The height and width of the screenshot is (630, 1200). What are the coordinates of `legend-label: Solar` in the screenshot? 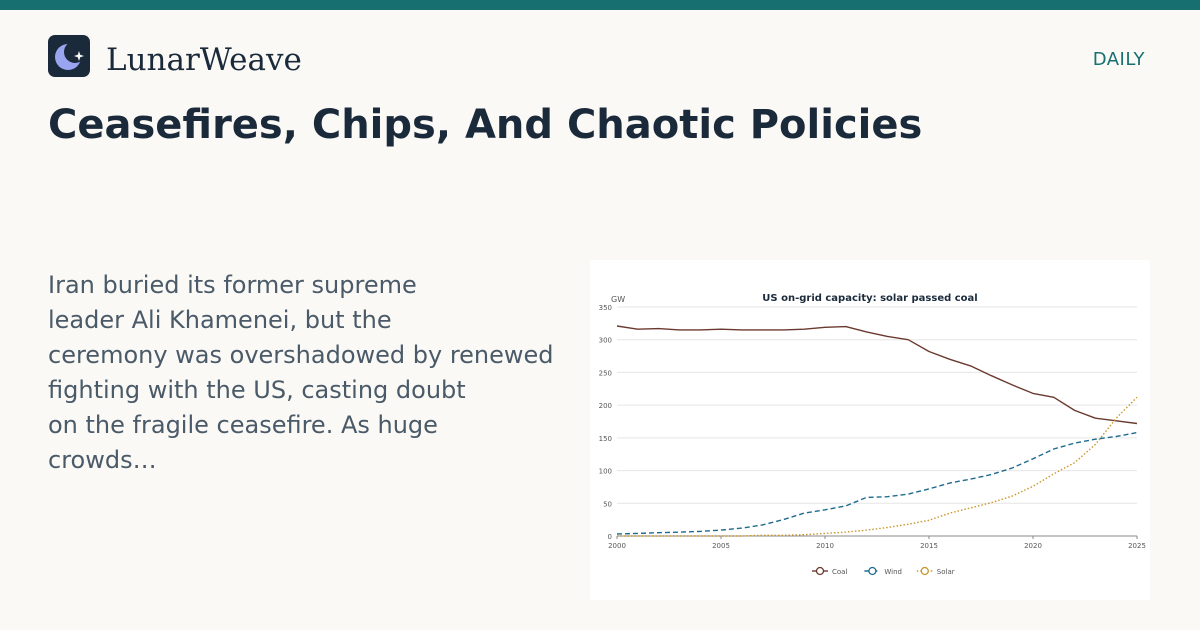 It's located at (946, 572).